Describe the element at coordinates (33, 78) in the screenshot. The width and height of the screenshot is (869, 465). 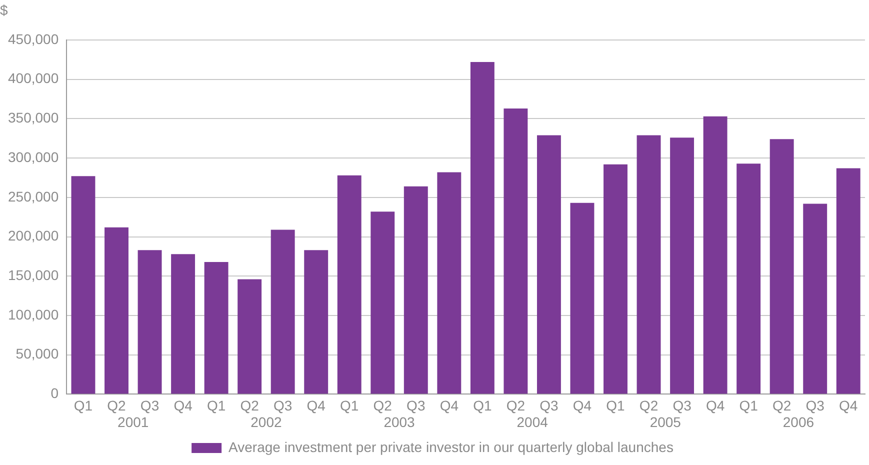
I see `y-tick-label: 400,000` at that location.